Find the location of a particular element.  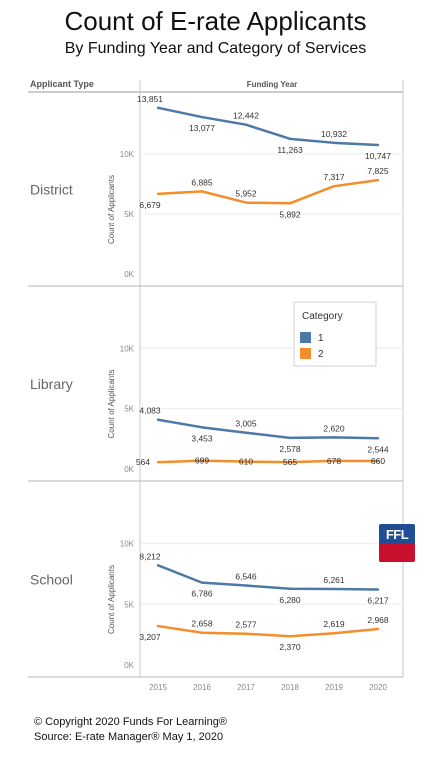

x-tick-label: 2017 is located at coordinates (246, 687).